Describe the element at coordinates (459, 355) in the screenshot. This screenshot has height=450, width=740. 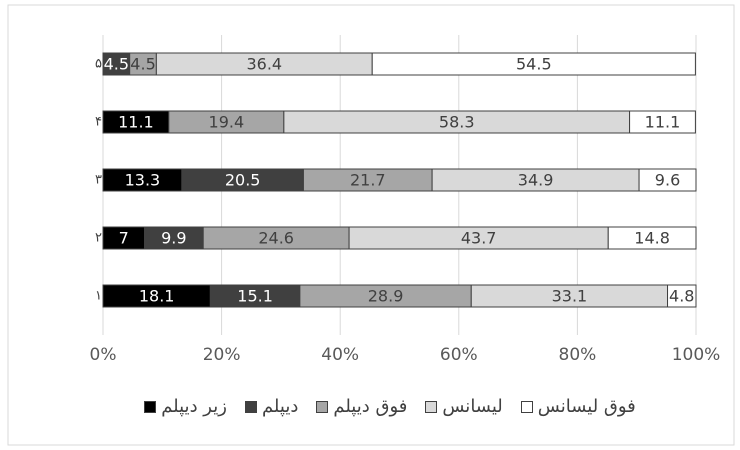
I see `x-tick-label: 60%` at that location.